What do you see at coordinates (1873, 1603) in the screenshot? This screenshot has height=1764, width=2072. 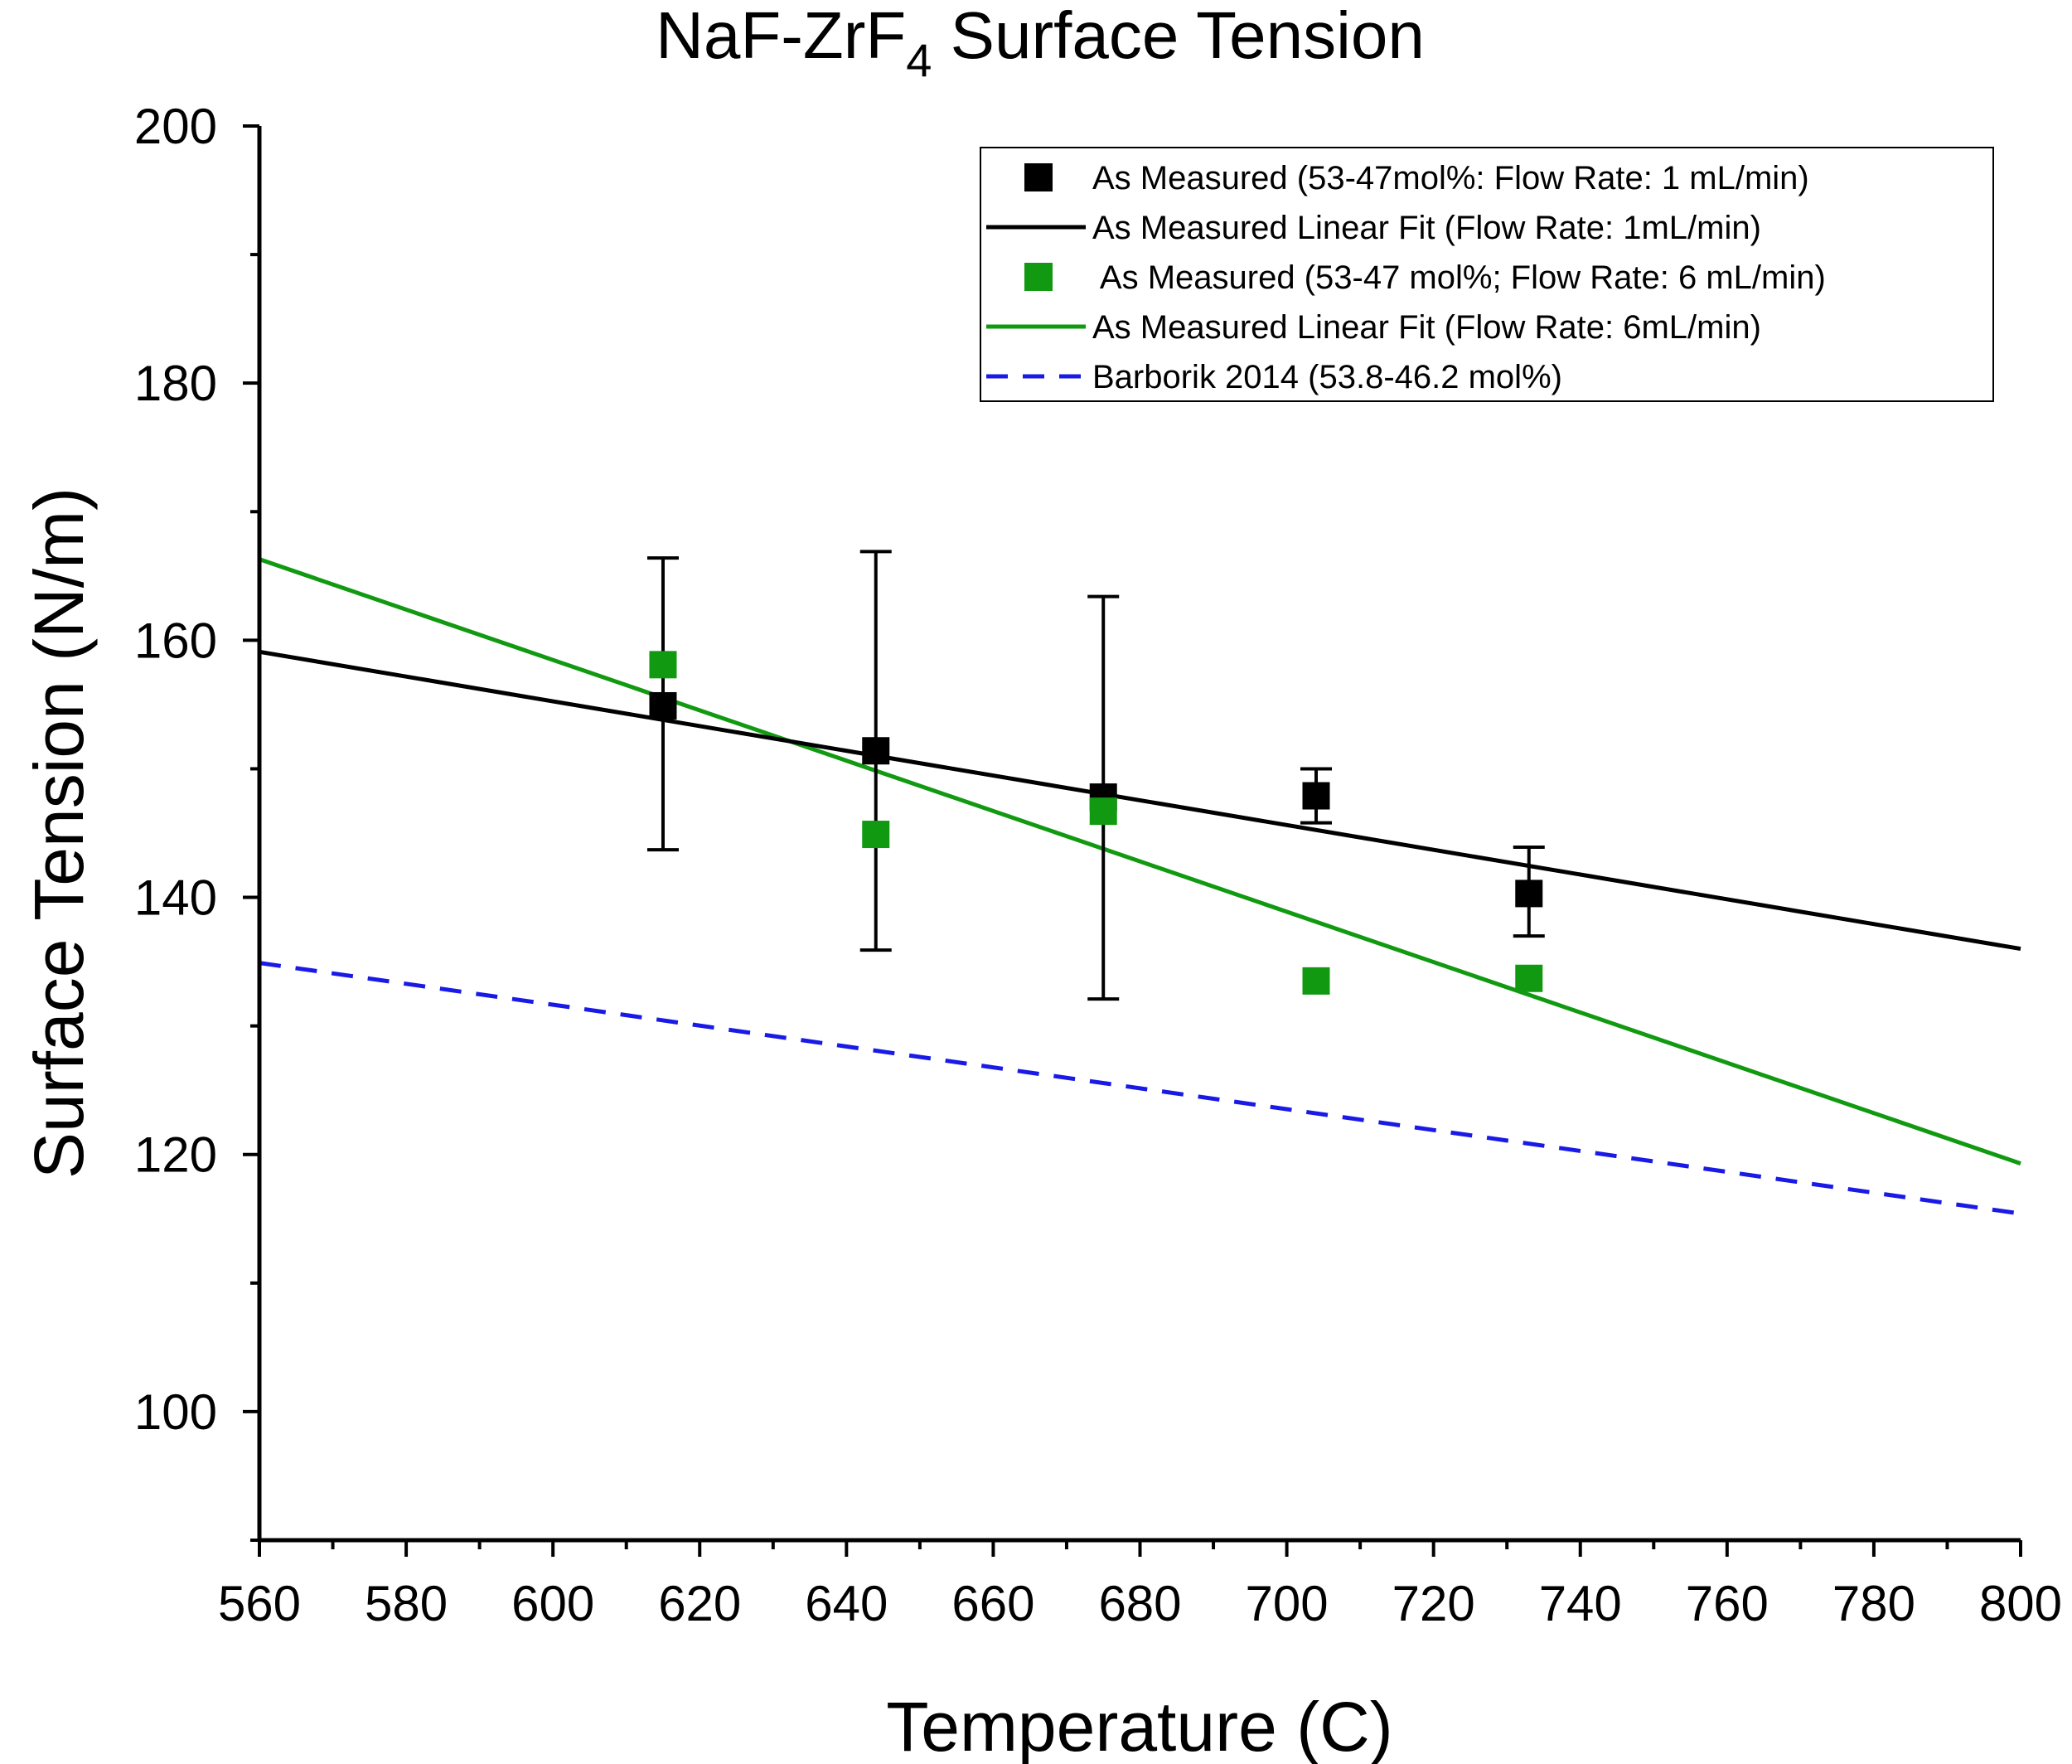 I see `x-tick-label: 780` at bounding box center [1873, 1603].